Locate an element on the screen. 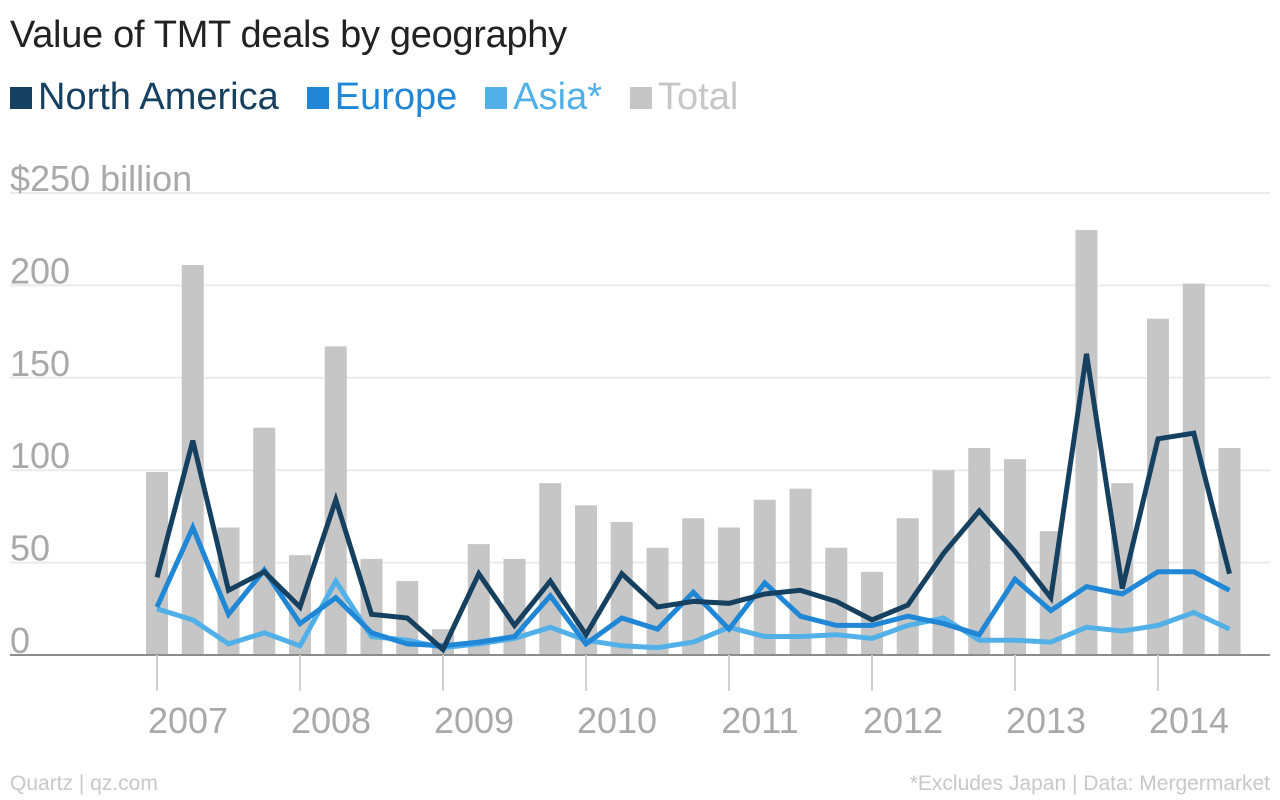 Image resolution: width=1280 pixels, height=800 pixels. x-tick-label: 2013 is located at coordinates (1046, 720).